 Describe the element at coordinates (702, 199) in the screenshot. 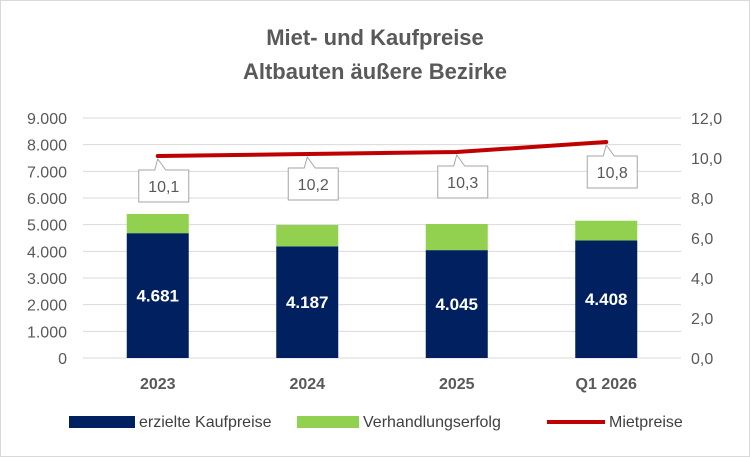

I see `right-tick-label: 8,0` at that location.